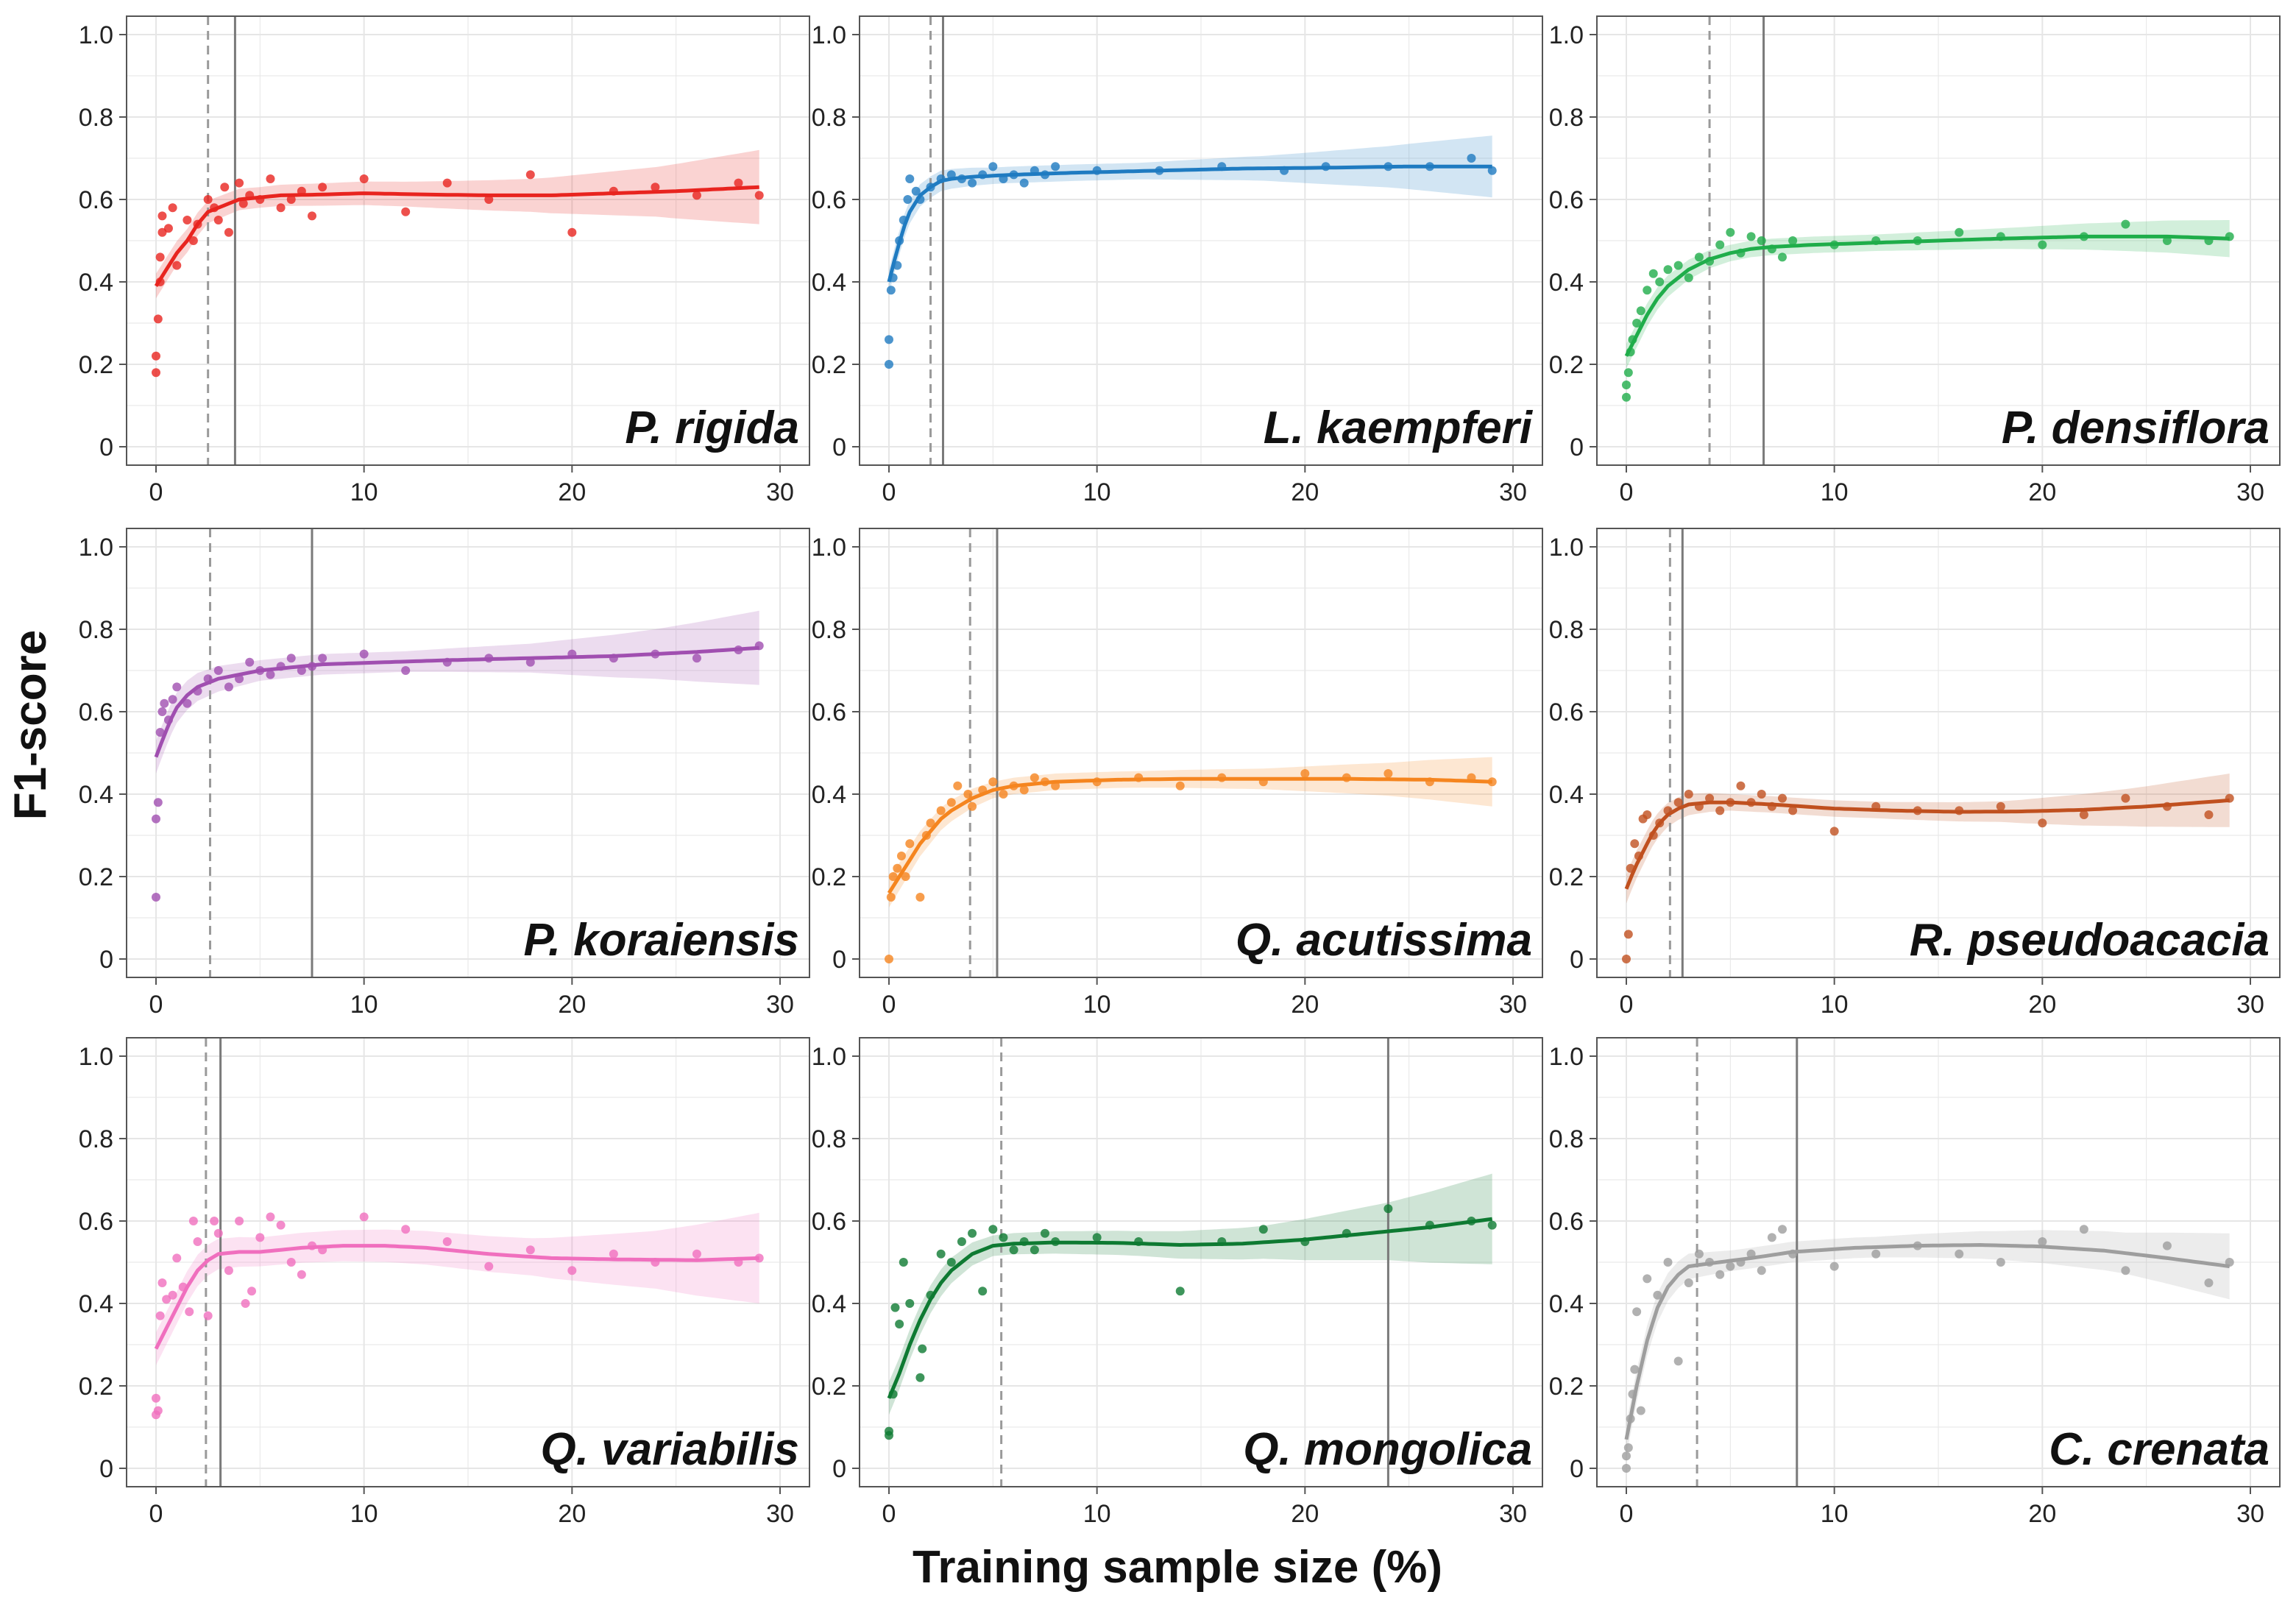  Describe the element at coordinates (1177, 774) in the screenshot. I see `panel-5: 0 0.2 0.4 0.6 0.8 1.0 0 10 20 30 Q. acutissima` at that location.